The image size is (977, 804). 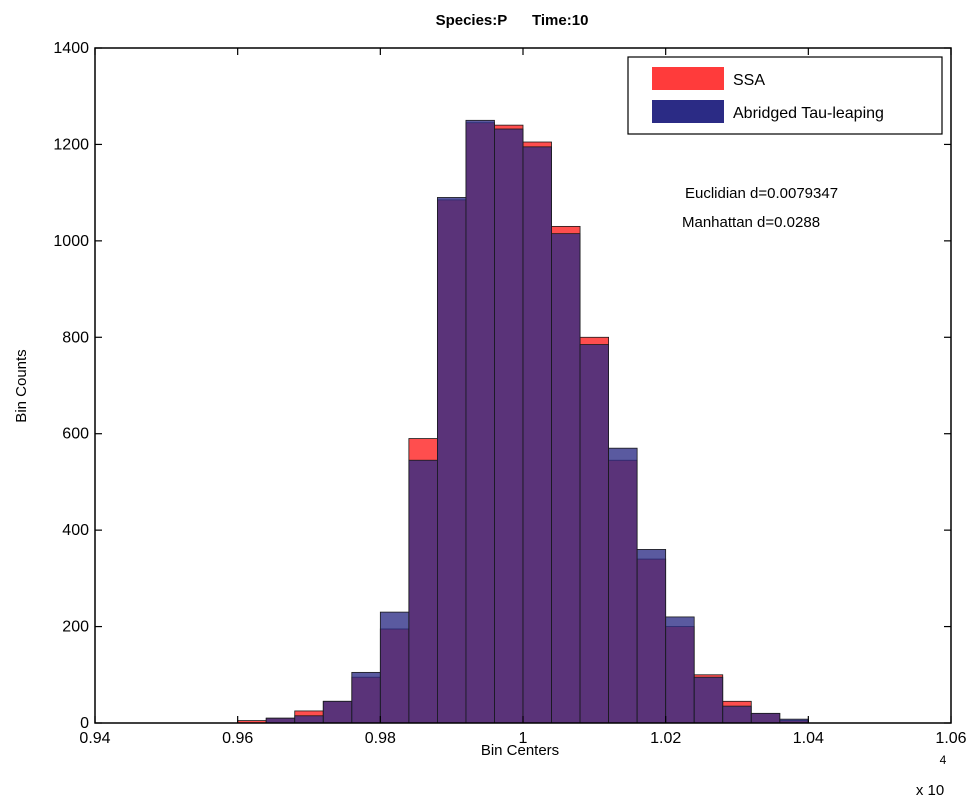 I want to click on annotation-manhattan: Manhattan d=0.0288, so click(x=751, y=222).